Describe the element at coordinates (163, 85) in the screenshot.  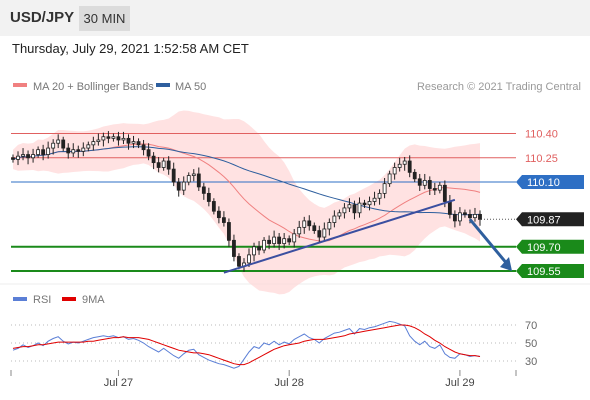
I see `legend-swatch-ma50` at that location.